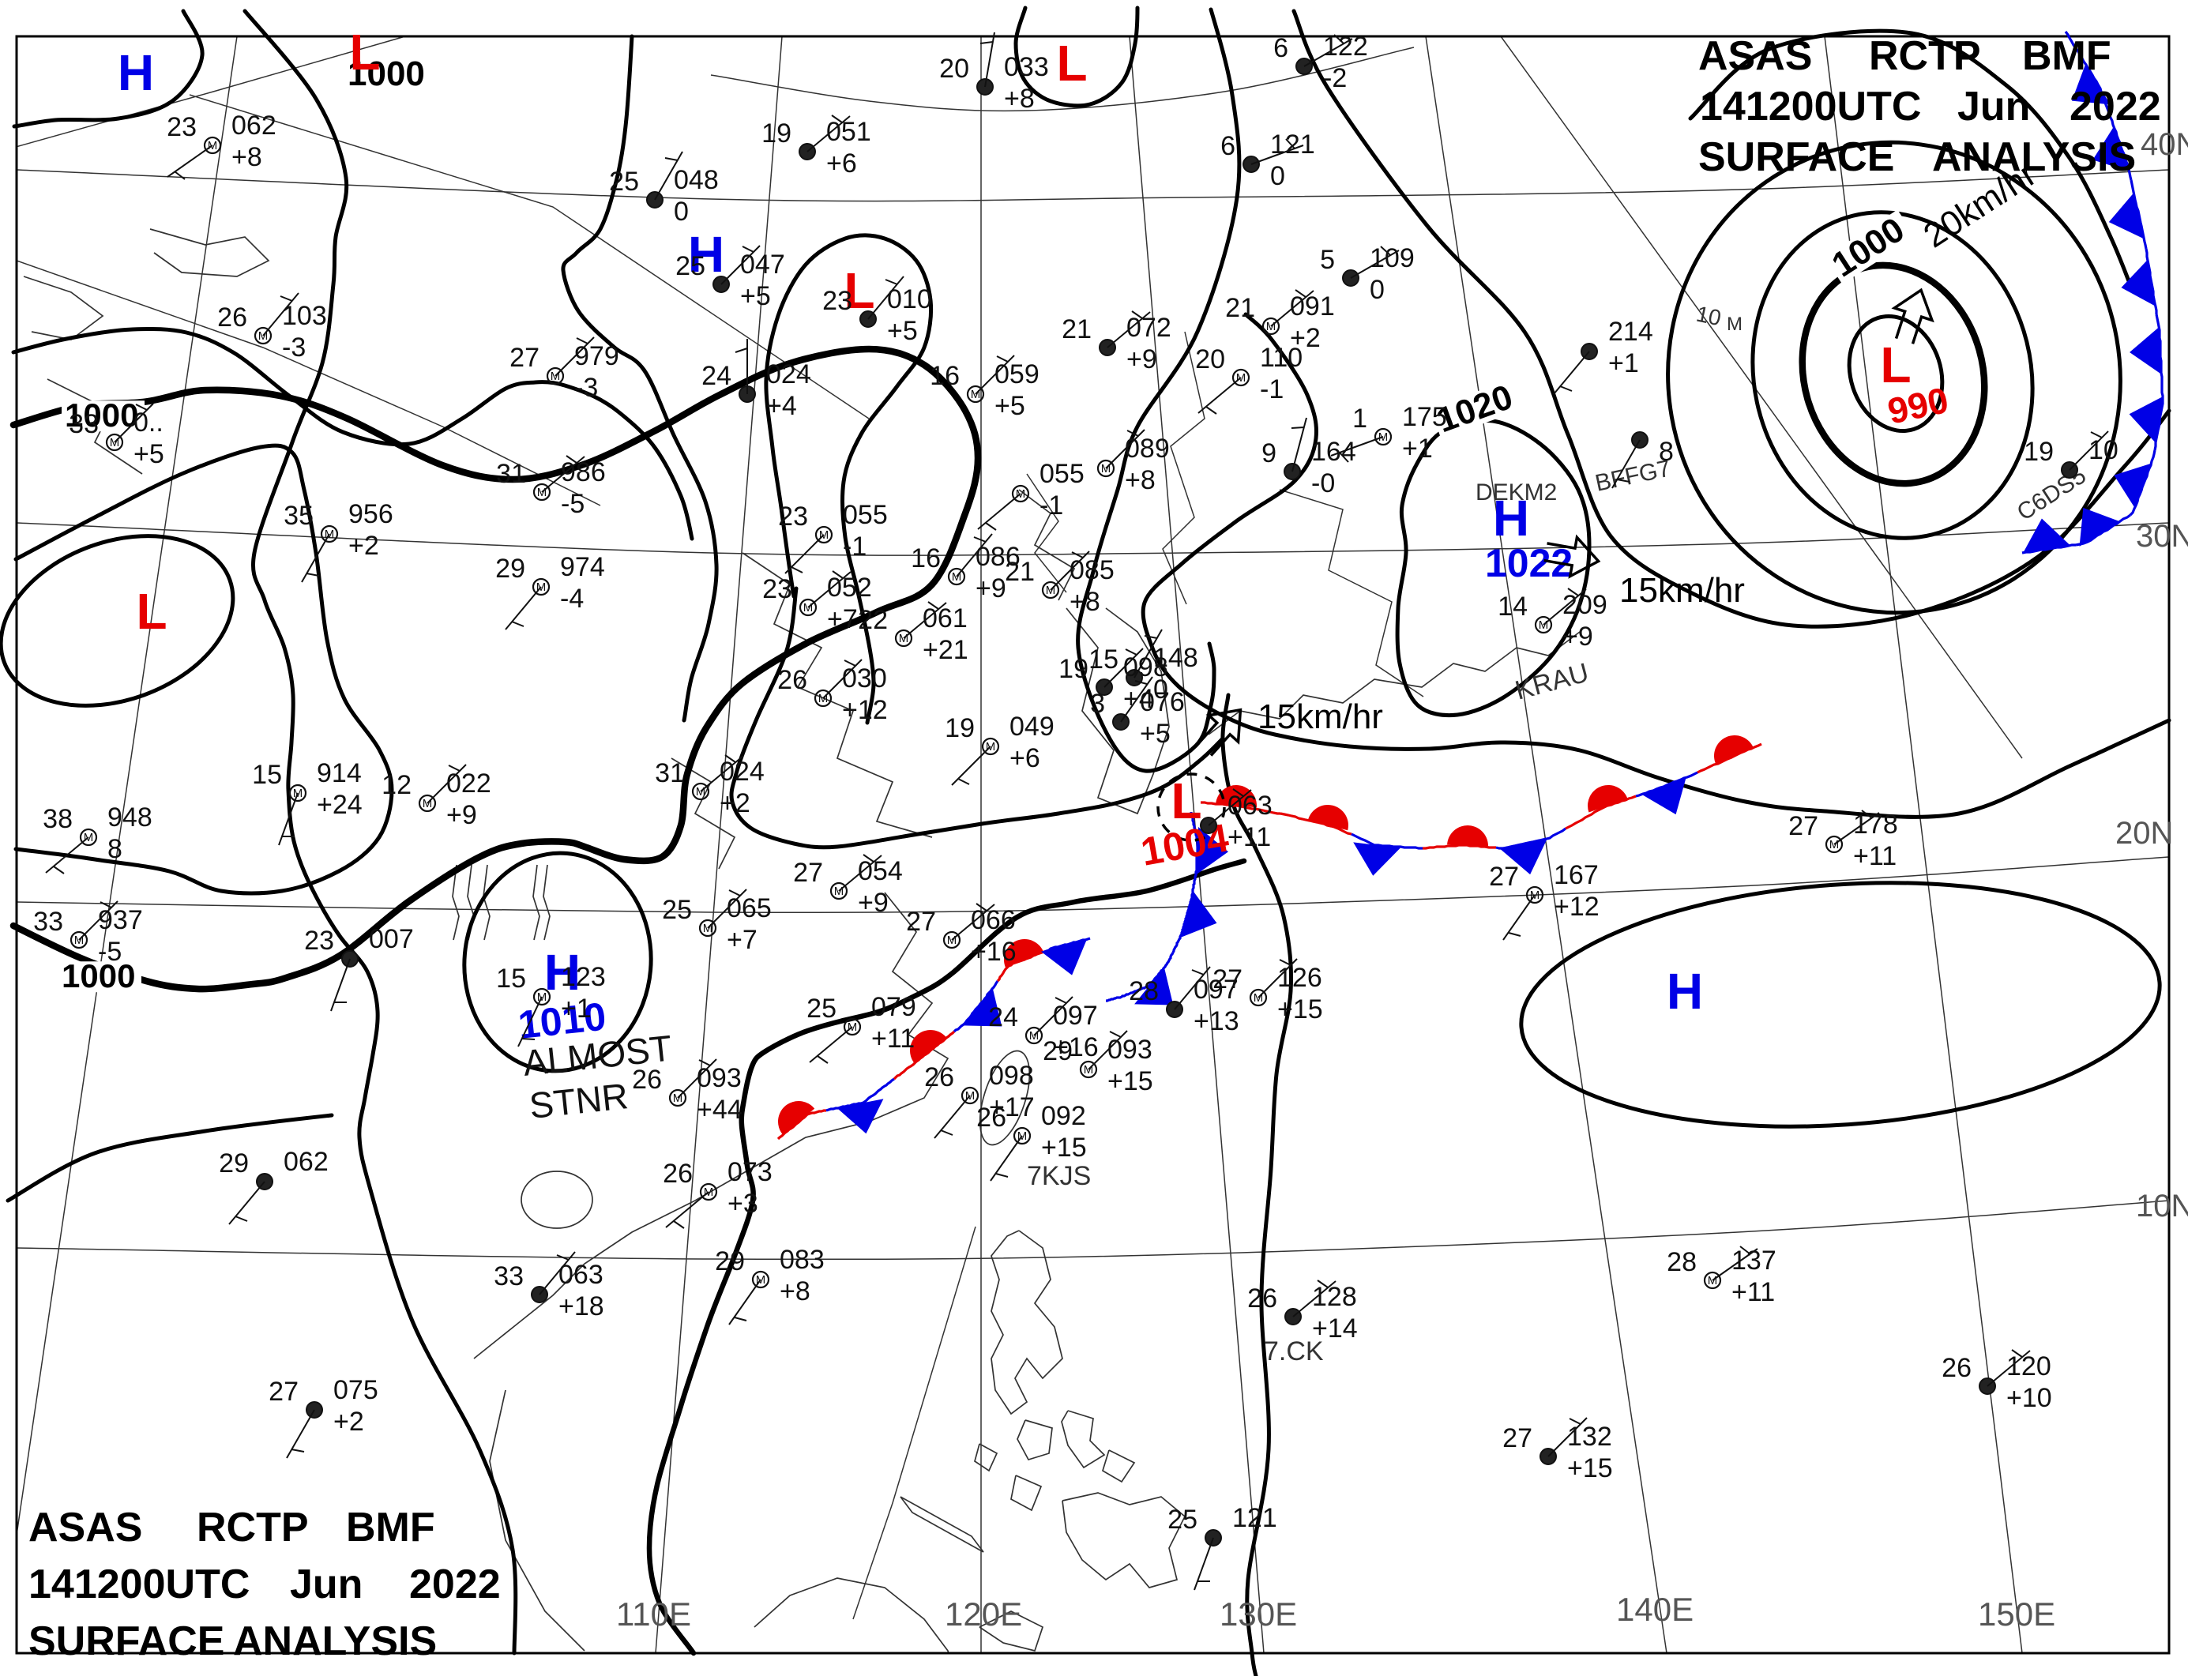 The width and height of the screenshot is (2188, 1680). Describe the element at coordinates (1149, 328) in the screenshot. I see `svg-text: 072` at that location.